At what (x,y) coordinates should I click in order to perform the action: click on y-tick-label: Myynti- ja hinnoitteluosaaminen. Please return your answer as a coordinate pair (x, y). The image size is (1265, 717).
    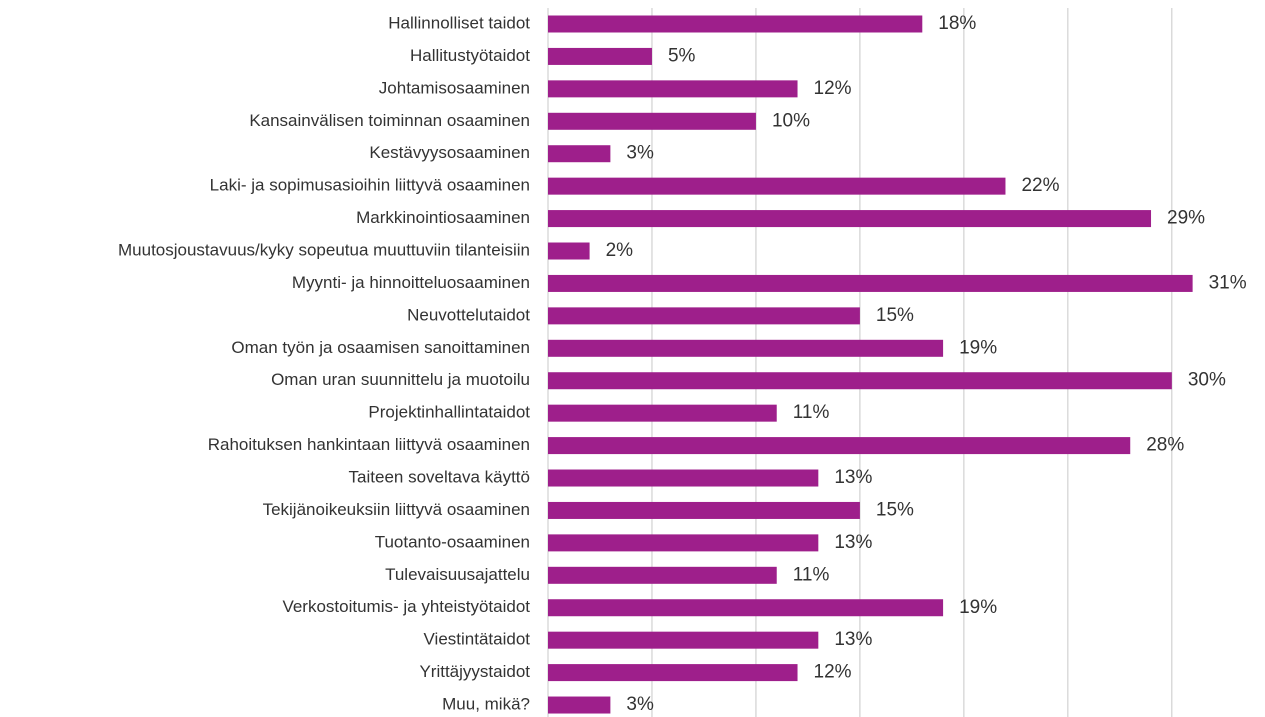
    Looking at the image, I should click on (411, 282).